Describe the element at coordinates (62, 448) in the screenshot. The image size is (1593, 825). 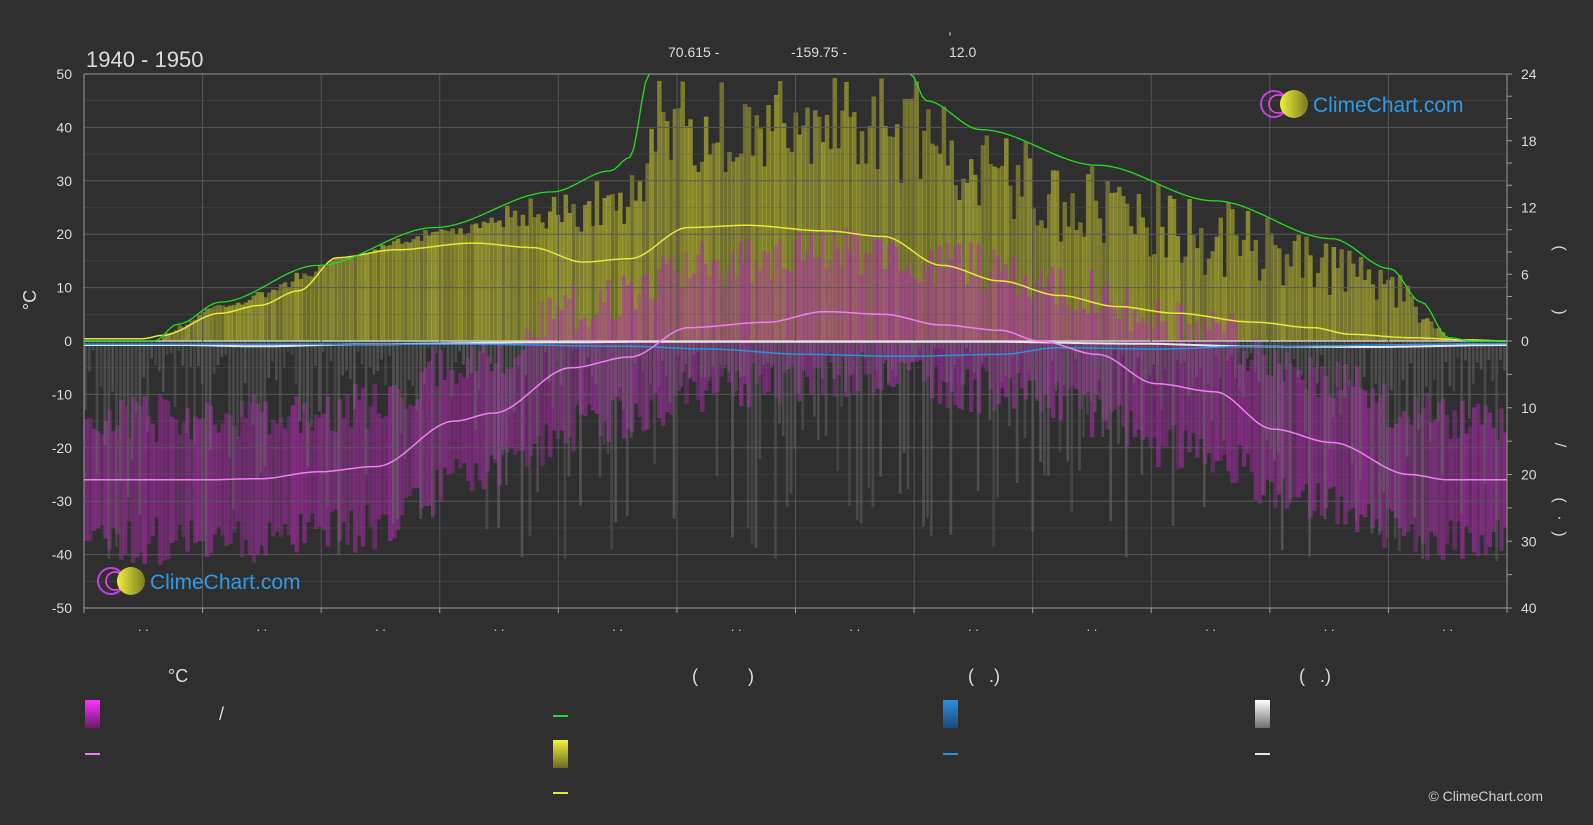
I see `left-tick-label: -20` at that location.